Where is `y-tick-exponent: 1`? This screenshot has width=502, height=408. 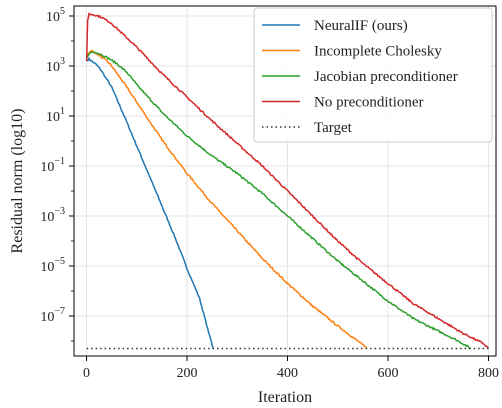
y-tick-exponent: 1 is located at coordinates (62, 111).